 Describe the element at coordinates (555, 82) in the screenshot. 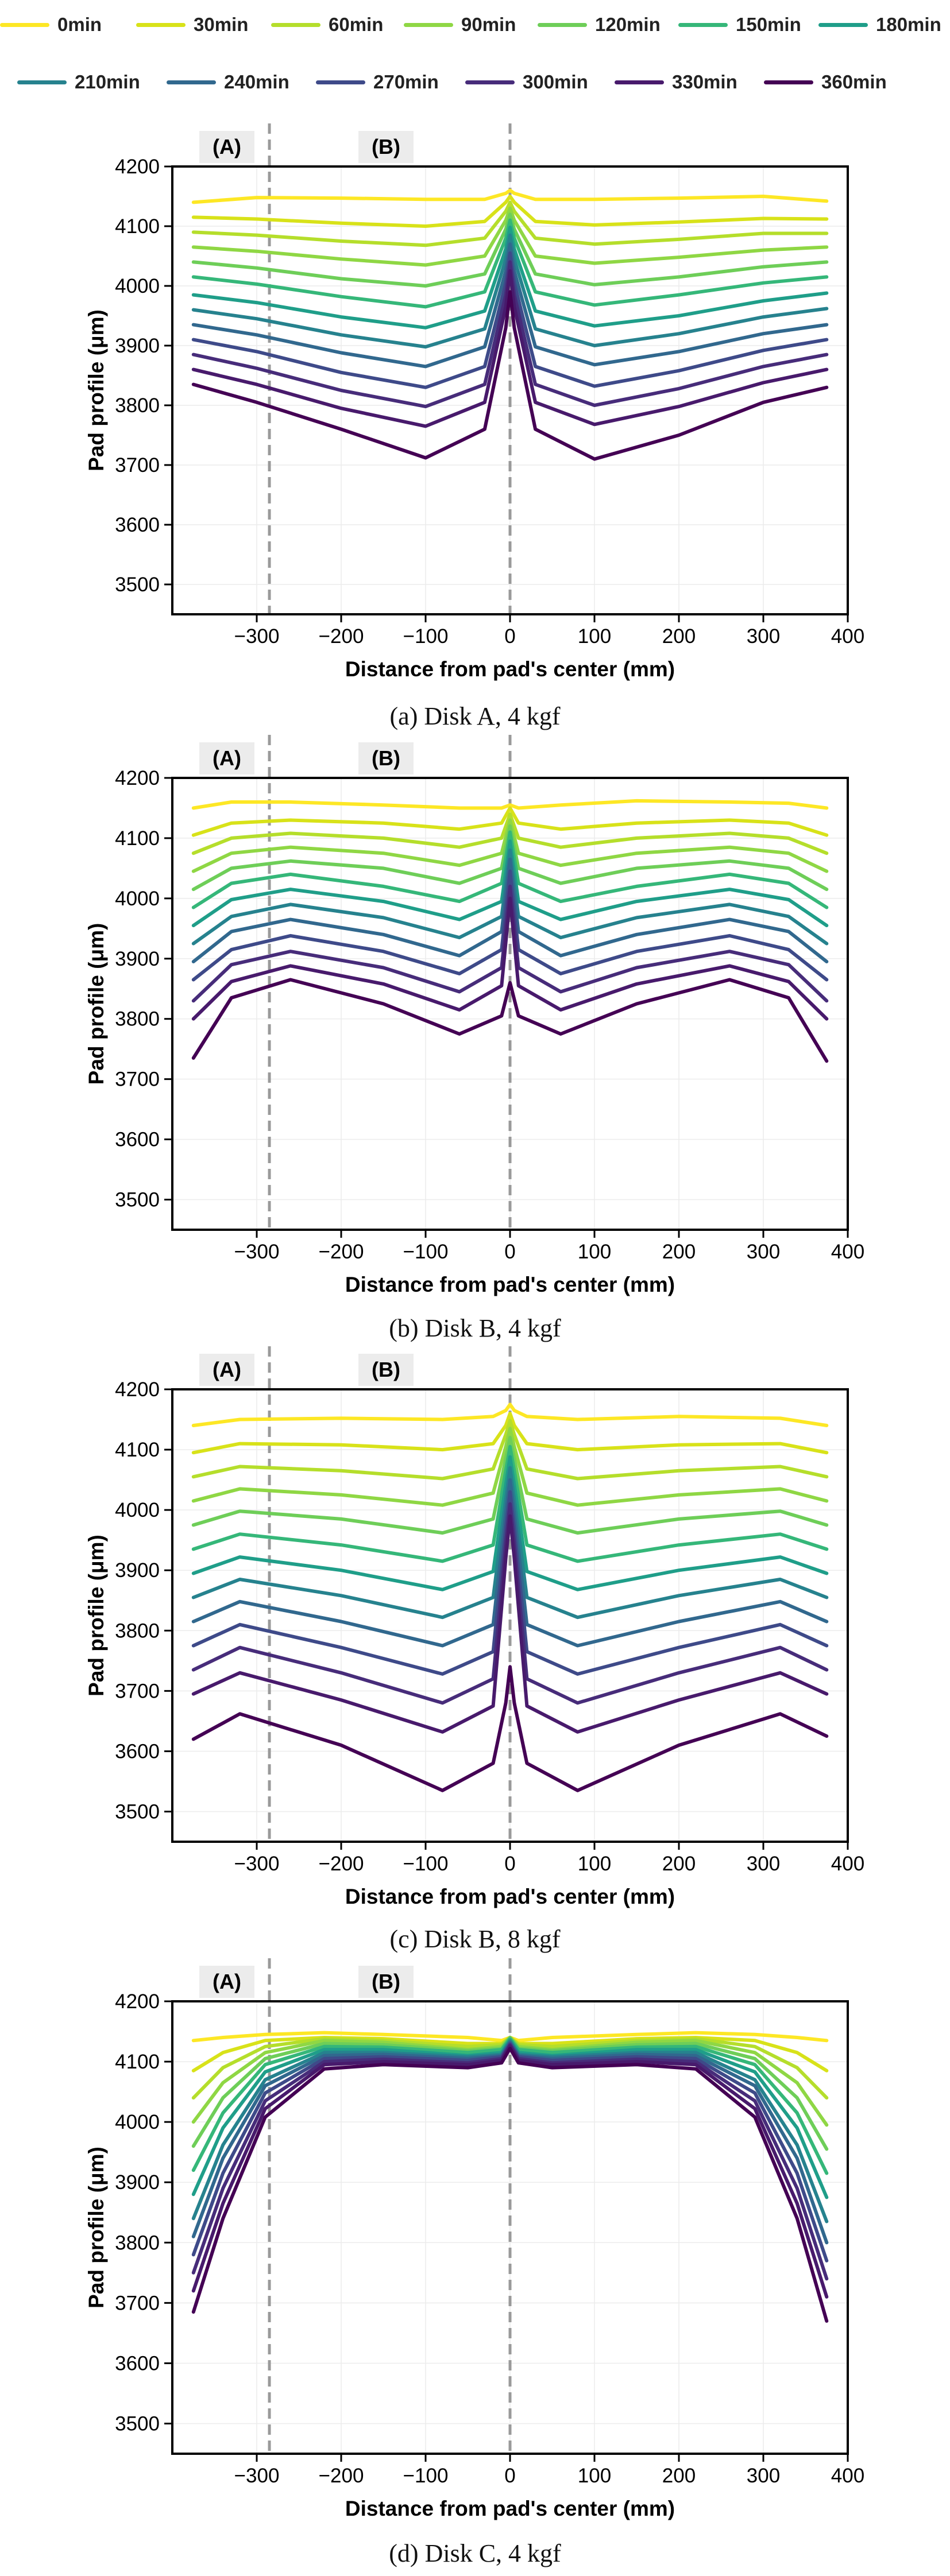

I see `legend-label: 300min` at that location.